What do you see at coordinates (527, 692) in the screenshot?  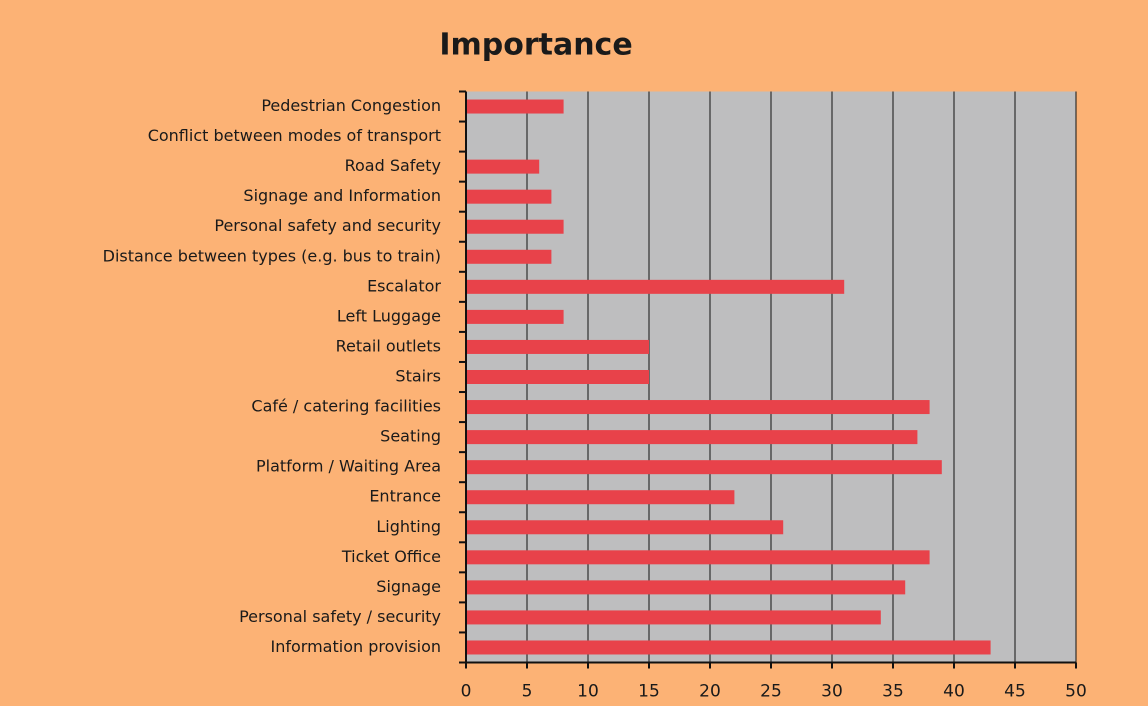 I see `x-tick-label: 5` at bounding box center [527, 692].